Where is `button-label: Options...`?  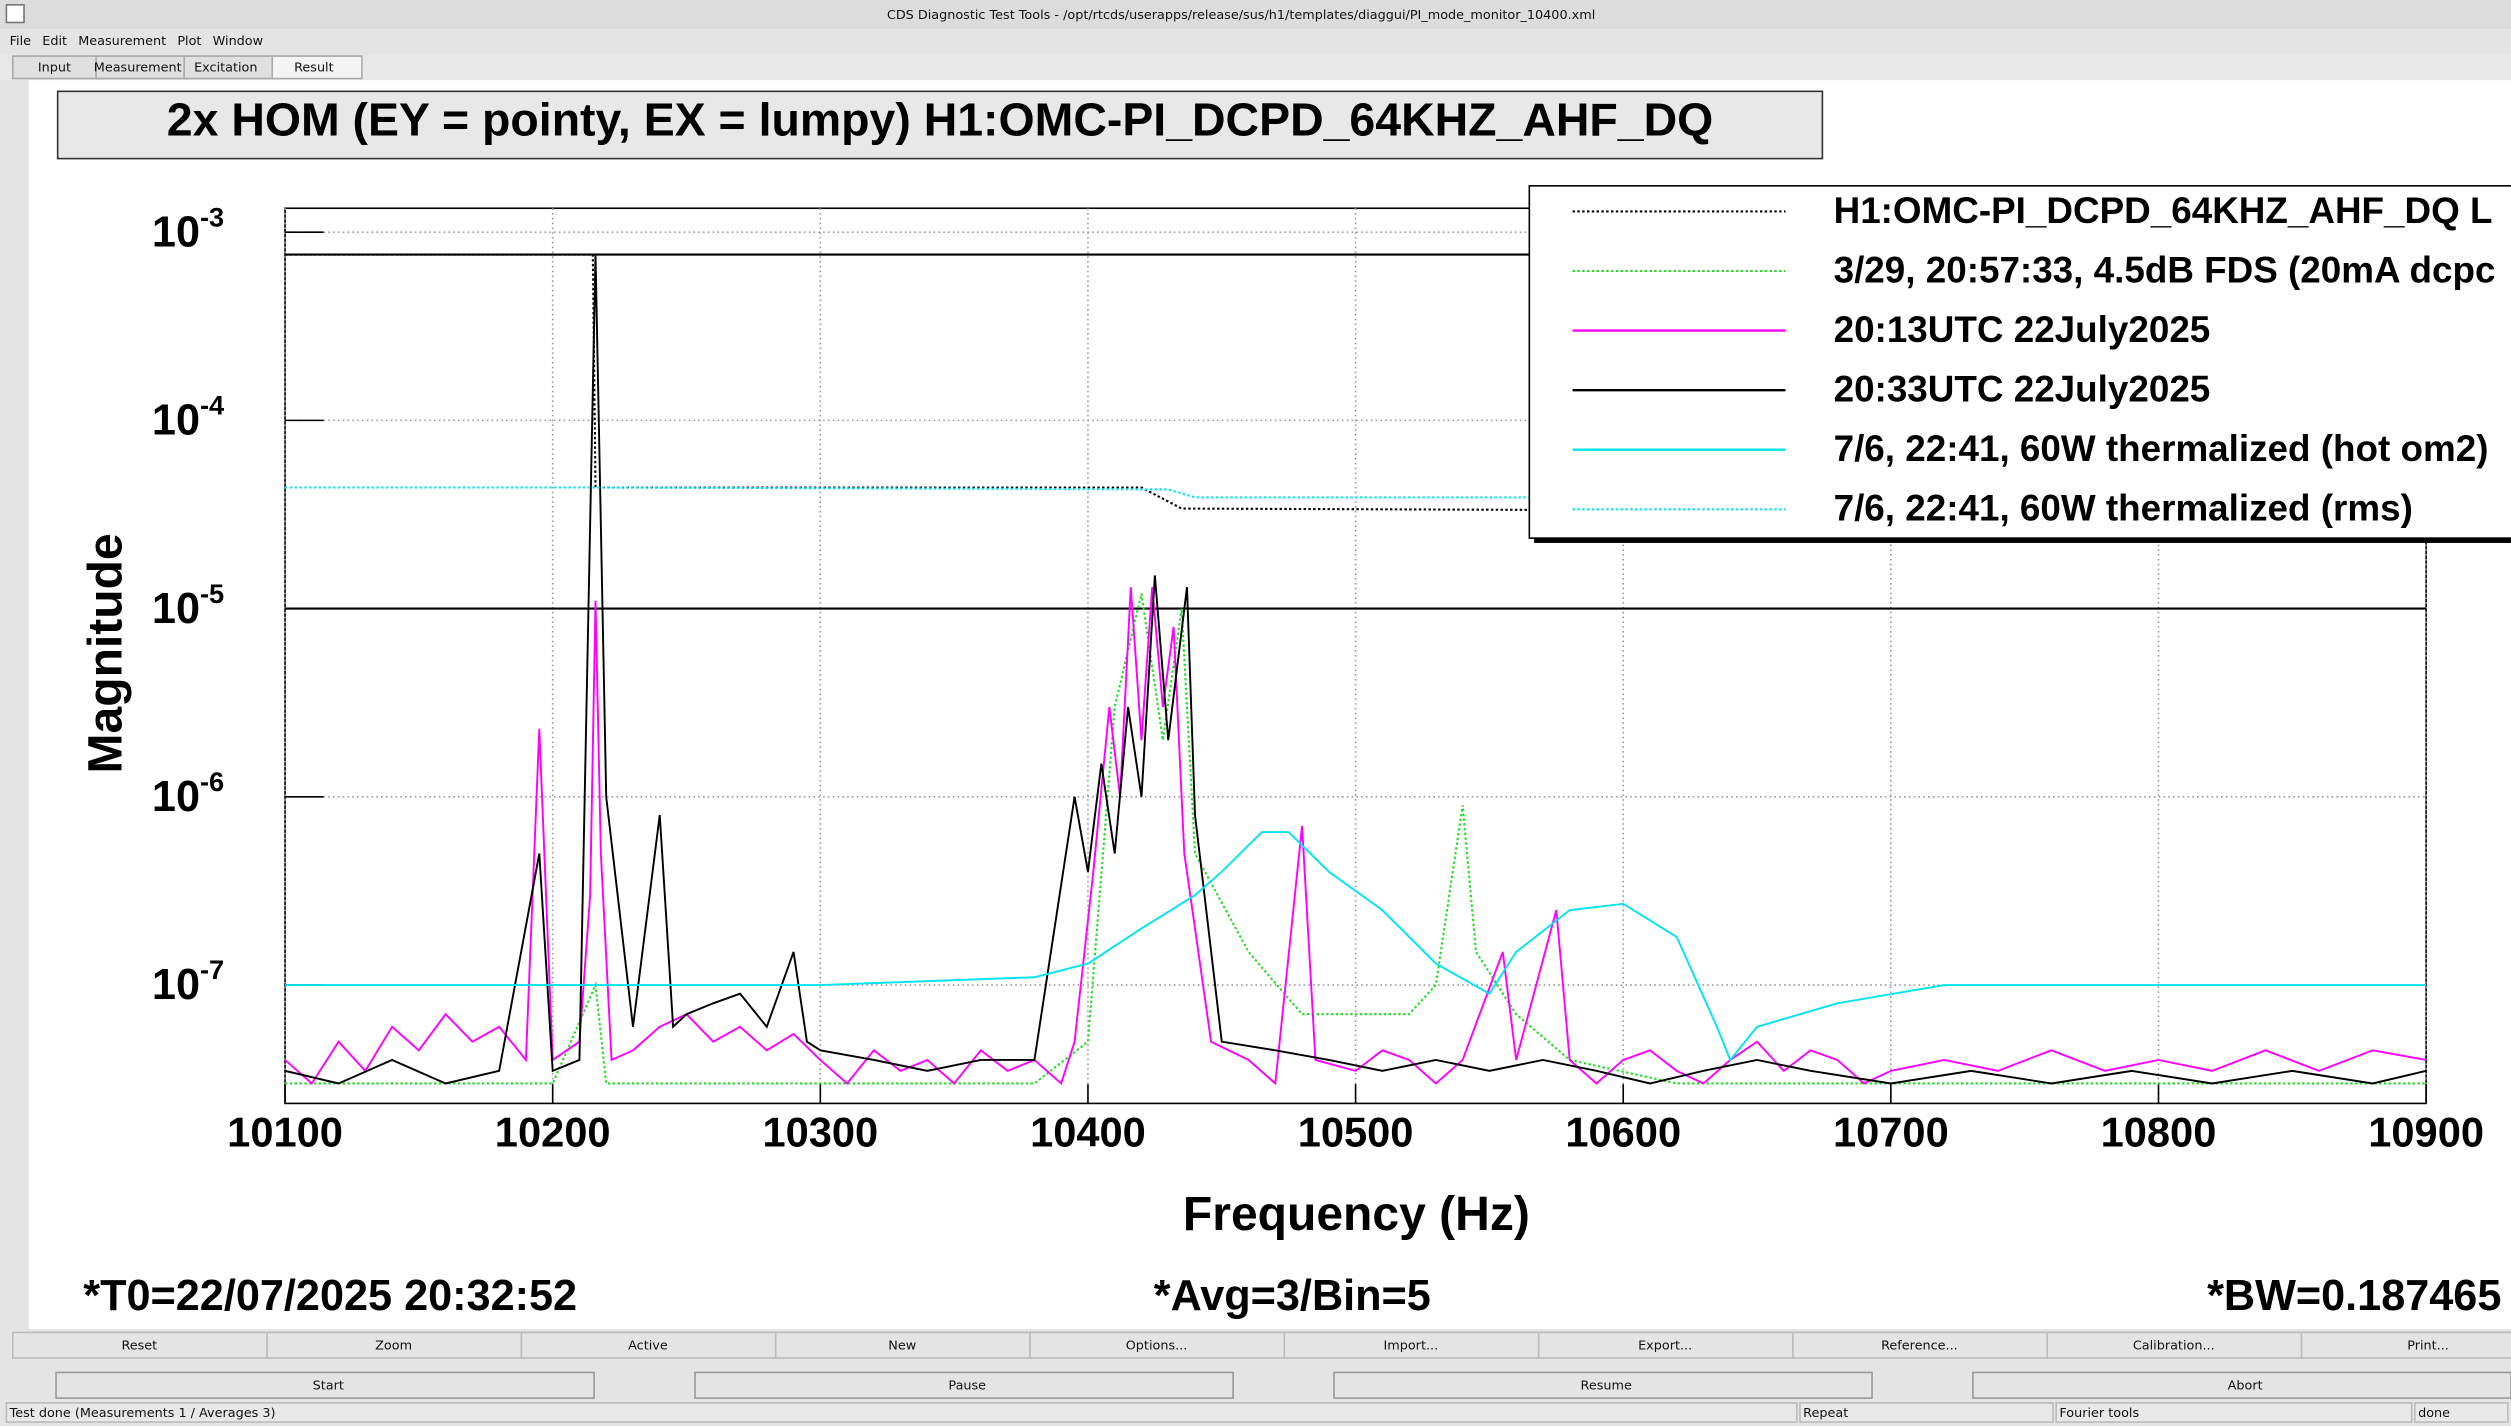 button-label: Options... is located at coordinates (1157, 1346).